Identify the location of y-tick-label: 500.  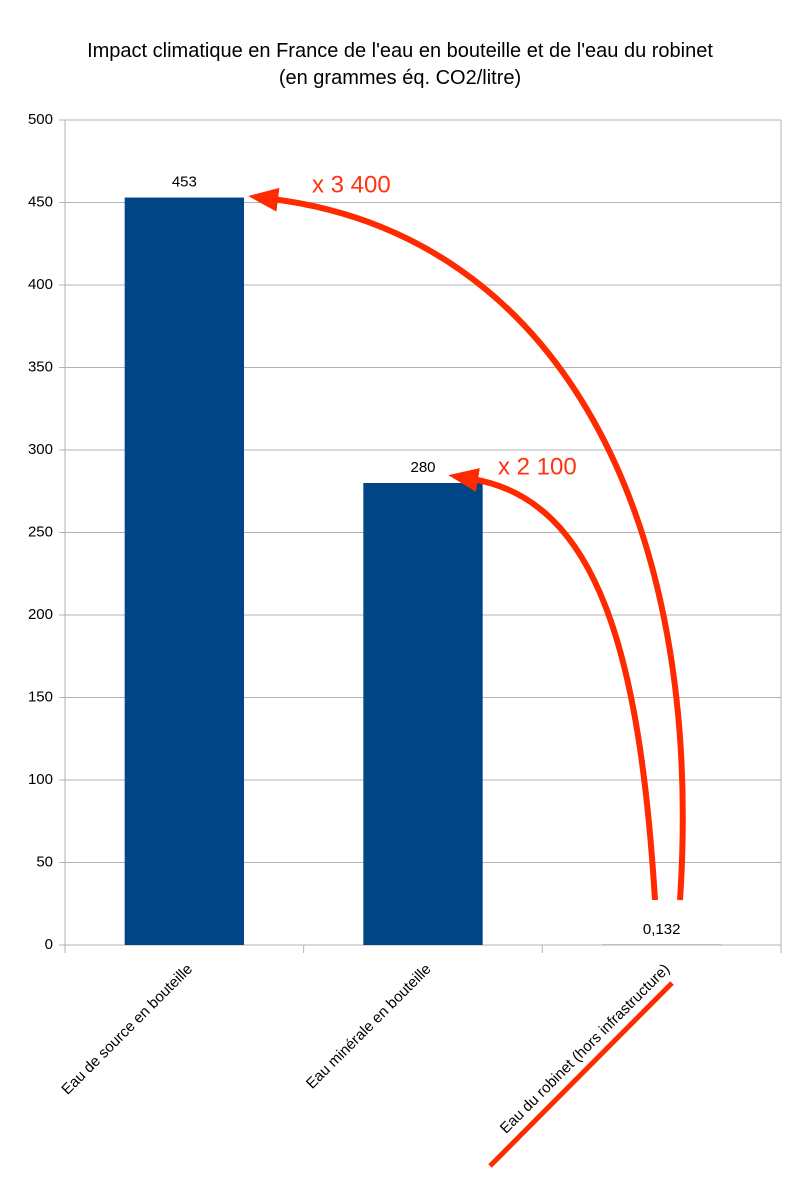
(40, 119).